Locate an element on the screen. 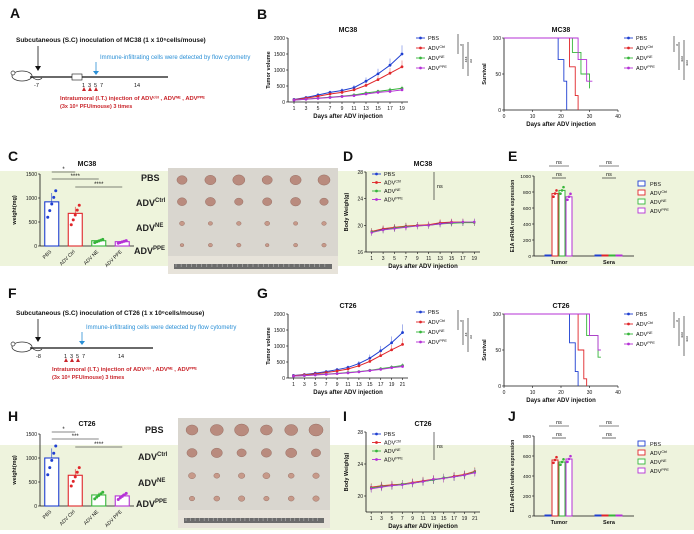 The width and height of the screenshot is (694, 534). x-tick-label: Sera is located at coordinates (609, 523).